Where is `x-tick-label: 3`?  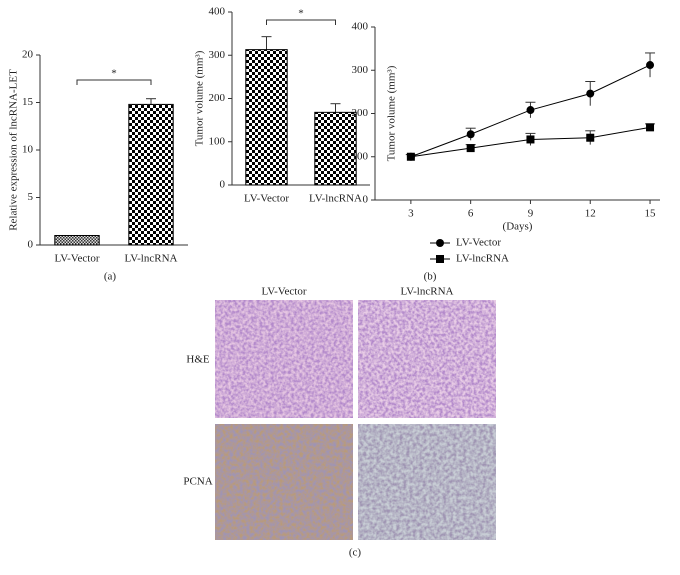 x-tick-label: 3 is located at coordinates (411, 214).